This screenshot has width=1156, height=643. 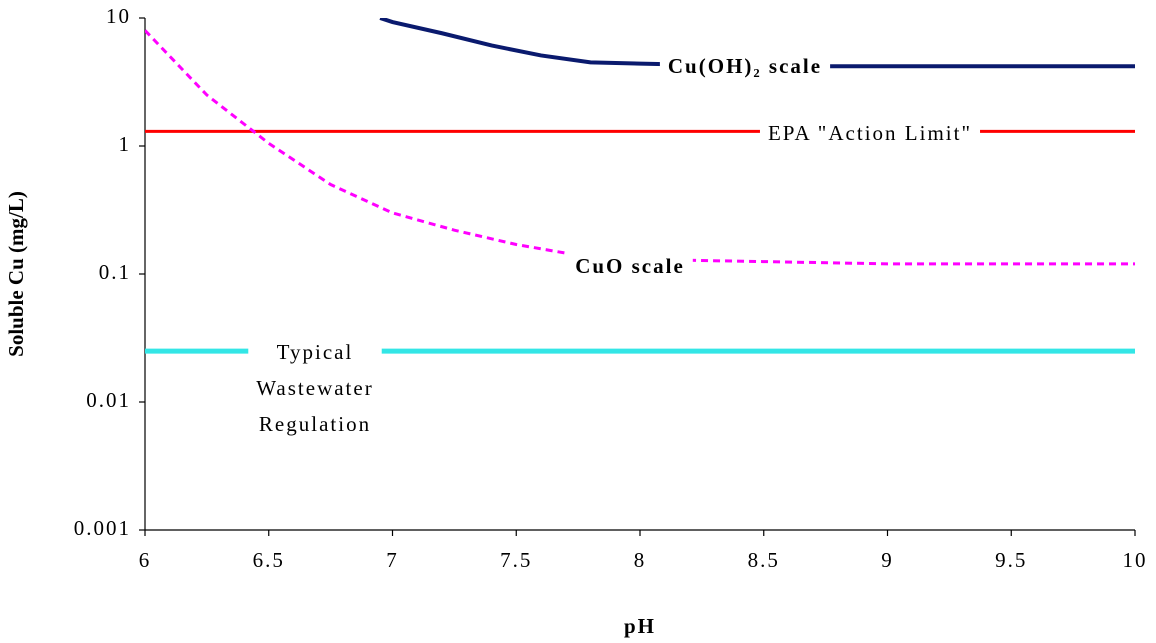 I want to click on x-tick-label: 6.5, so click(x=269, y=560).